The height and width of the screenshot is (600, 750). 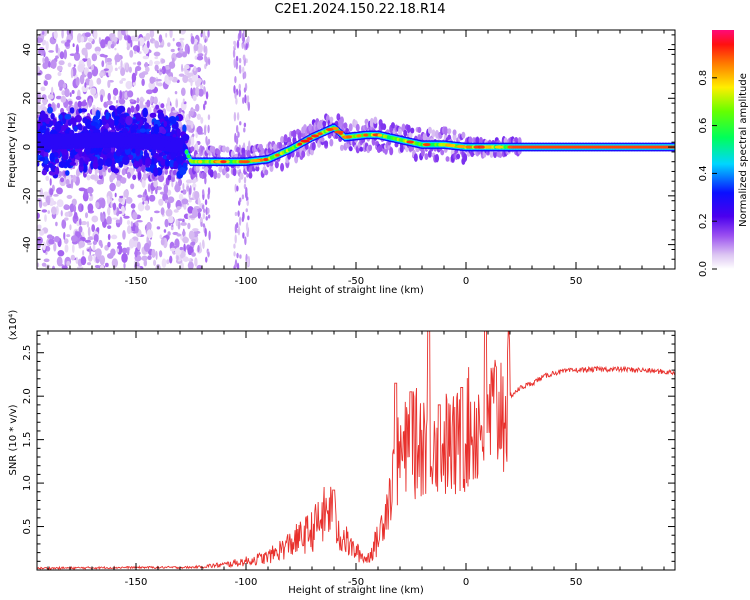 What do you see at coordinates (27, 440) in the screenshot?
I see `y-tick-label: 1.5` at bounding box center [27, 440].